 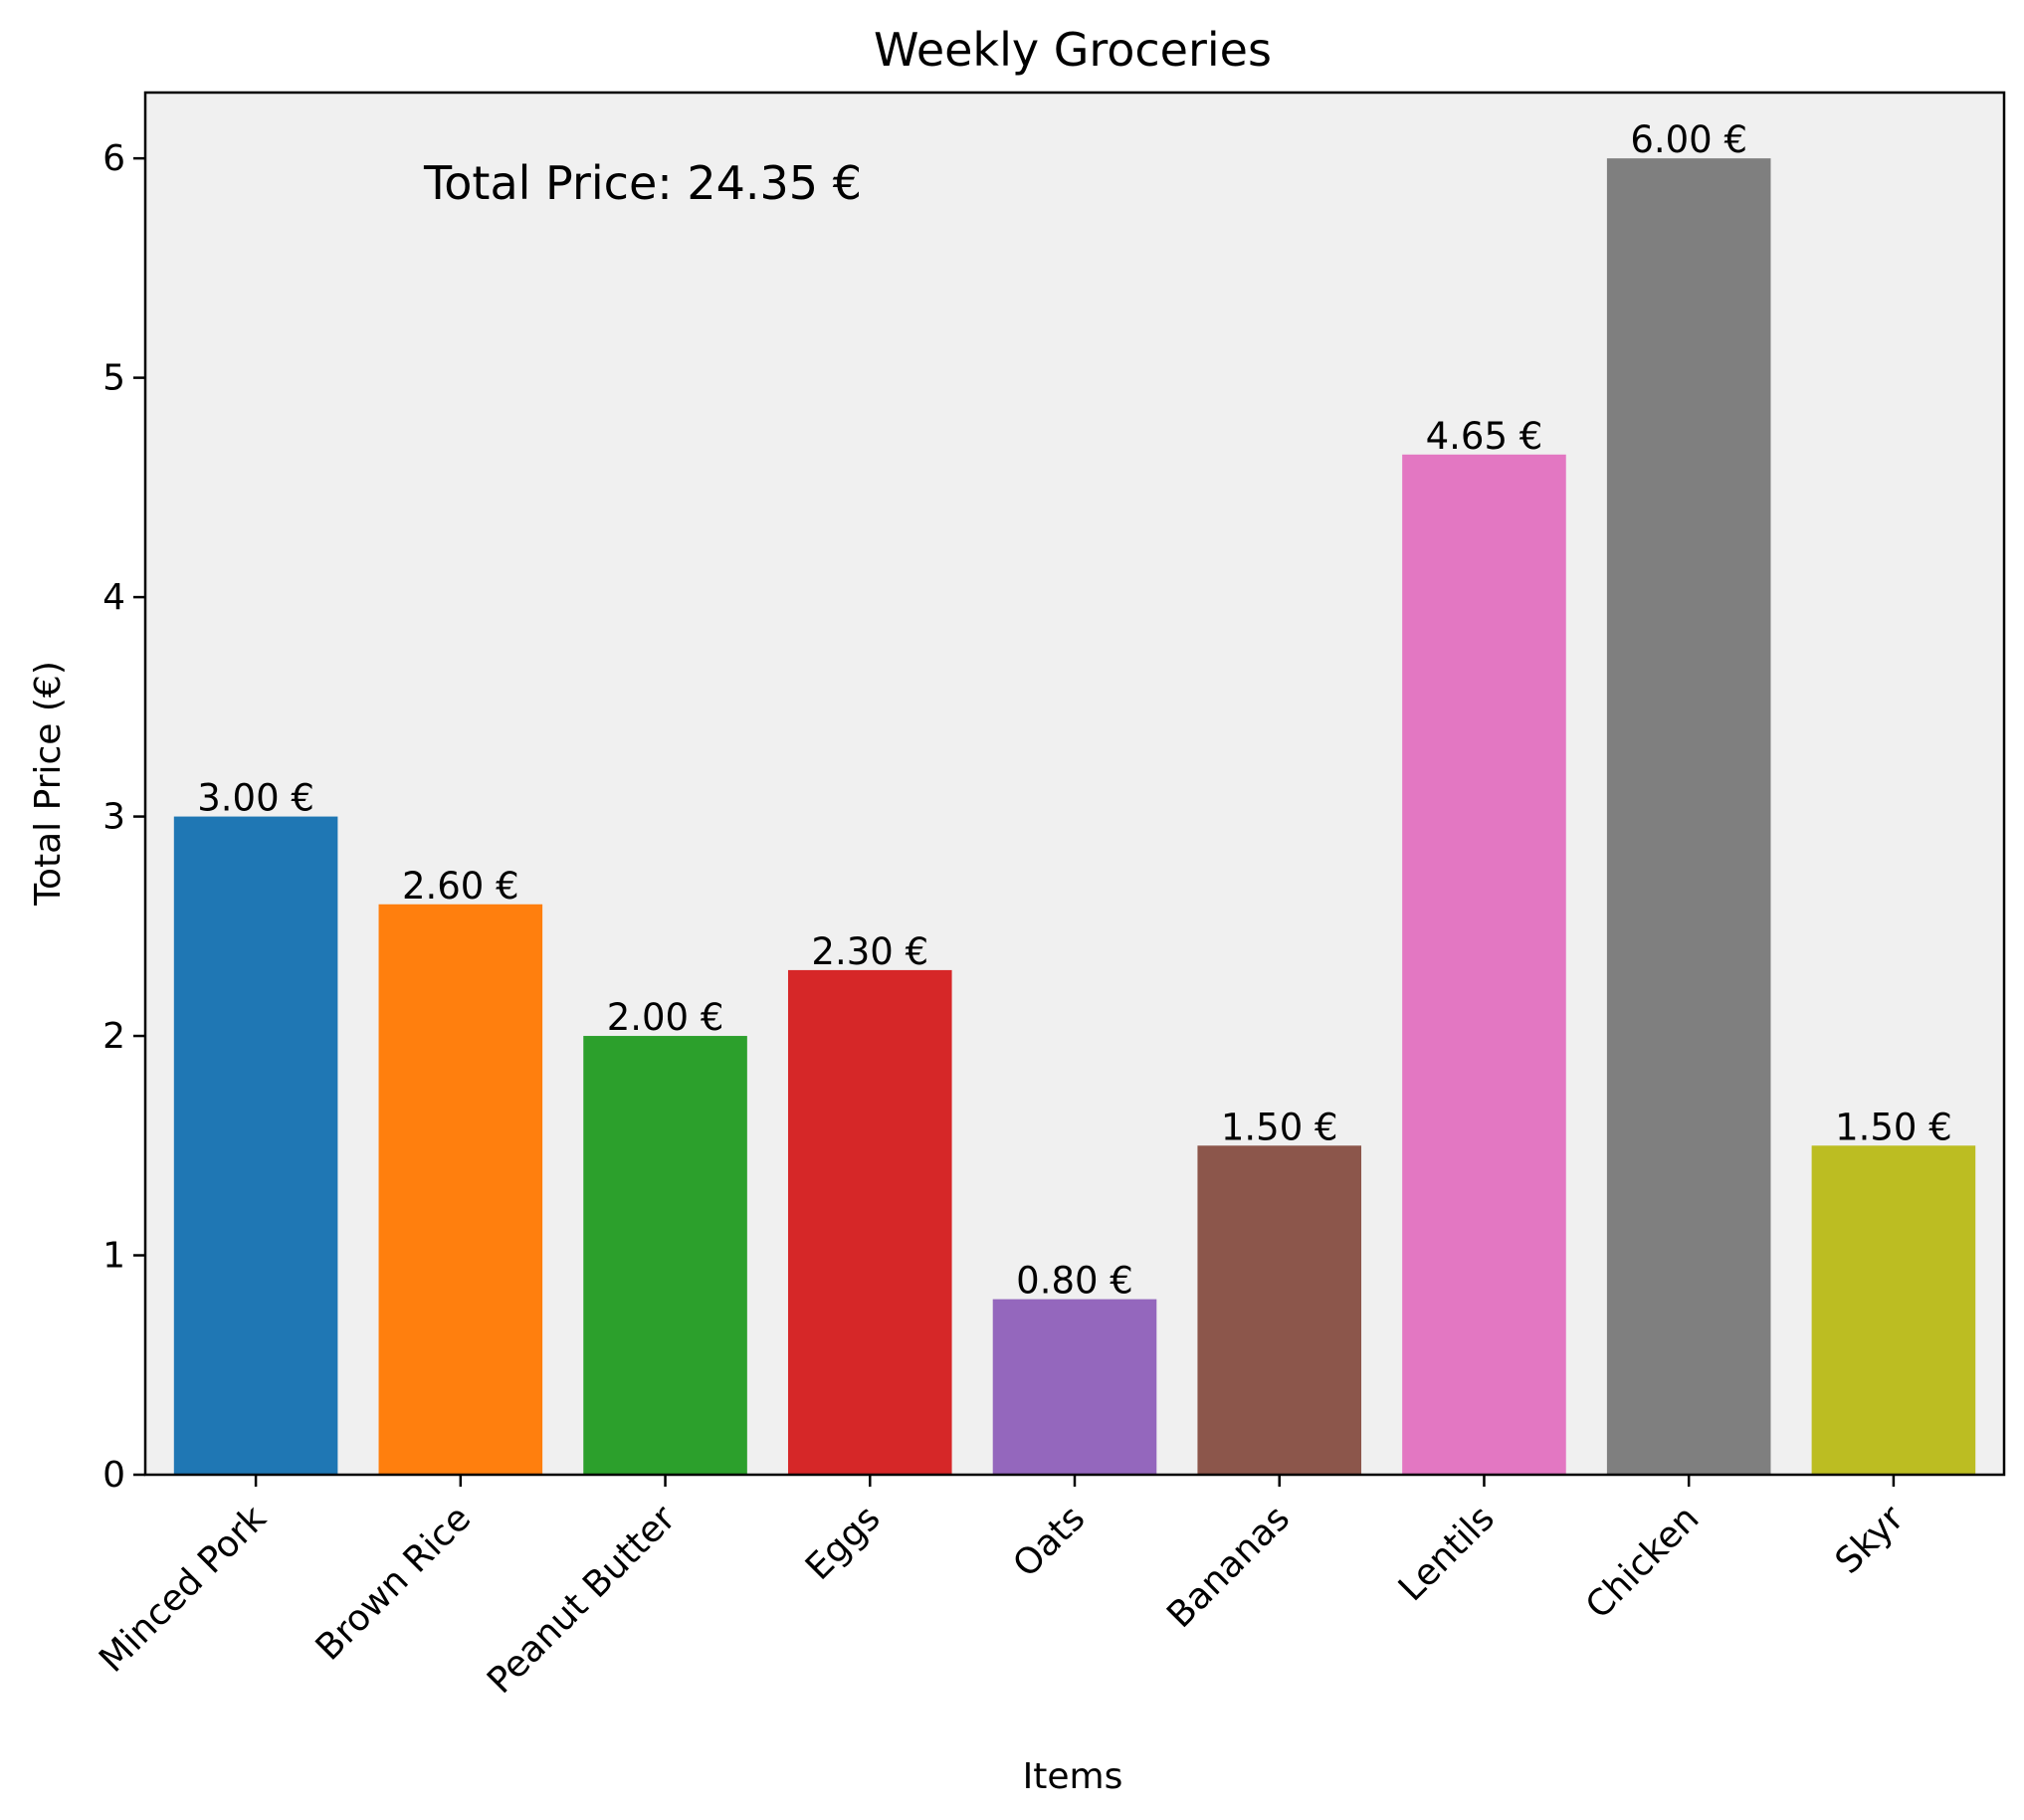 I want to click on bar-brown-rice, so click(x=461, y=1189).